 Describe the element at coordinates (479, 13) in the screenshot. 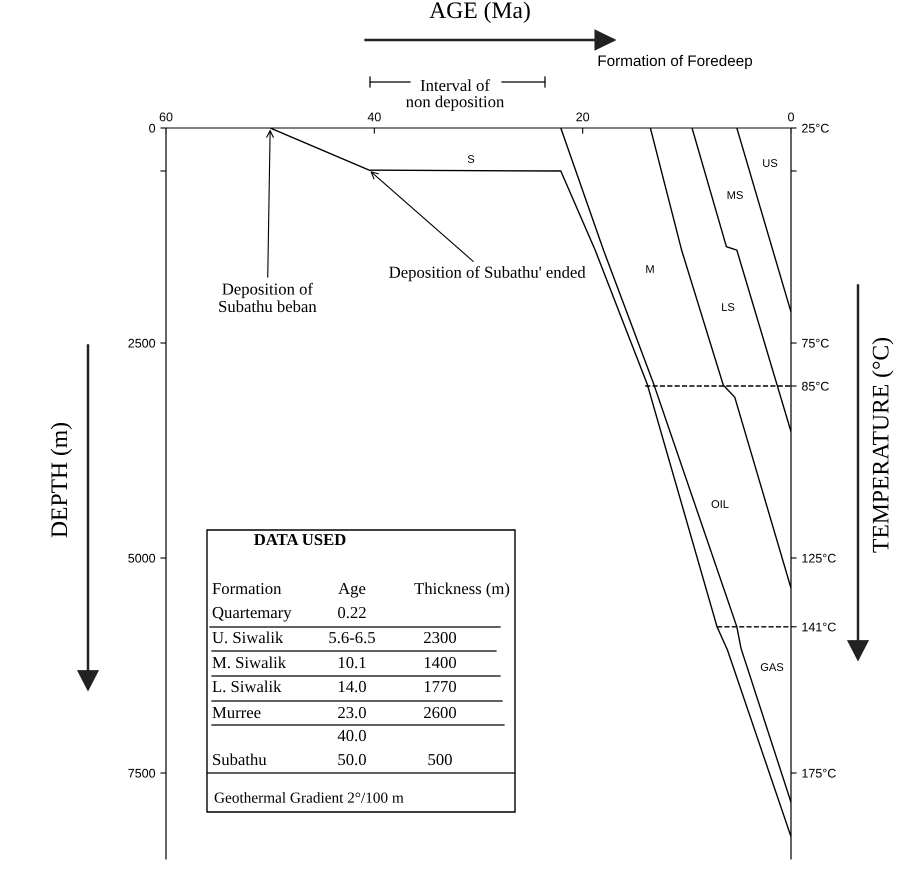

I see `x-axis-title: AGE (Ma)` at that location.